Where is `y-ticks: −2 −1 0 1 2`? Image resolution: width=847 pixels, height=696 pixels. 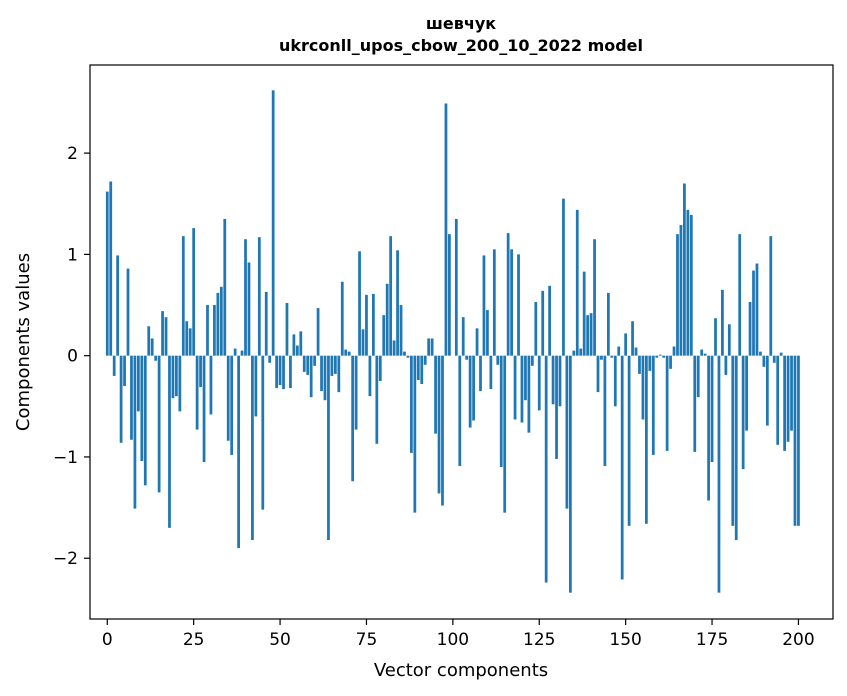 y-ticks: −2 −1 0 1 2 is located at coordinates (71, 356).